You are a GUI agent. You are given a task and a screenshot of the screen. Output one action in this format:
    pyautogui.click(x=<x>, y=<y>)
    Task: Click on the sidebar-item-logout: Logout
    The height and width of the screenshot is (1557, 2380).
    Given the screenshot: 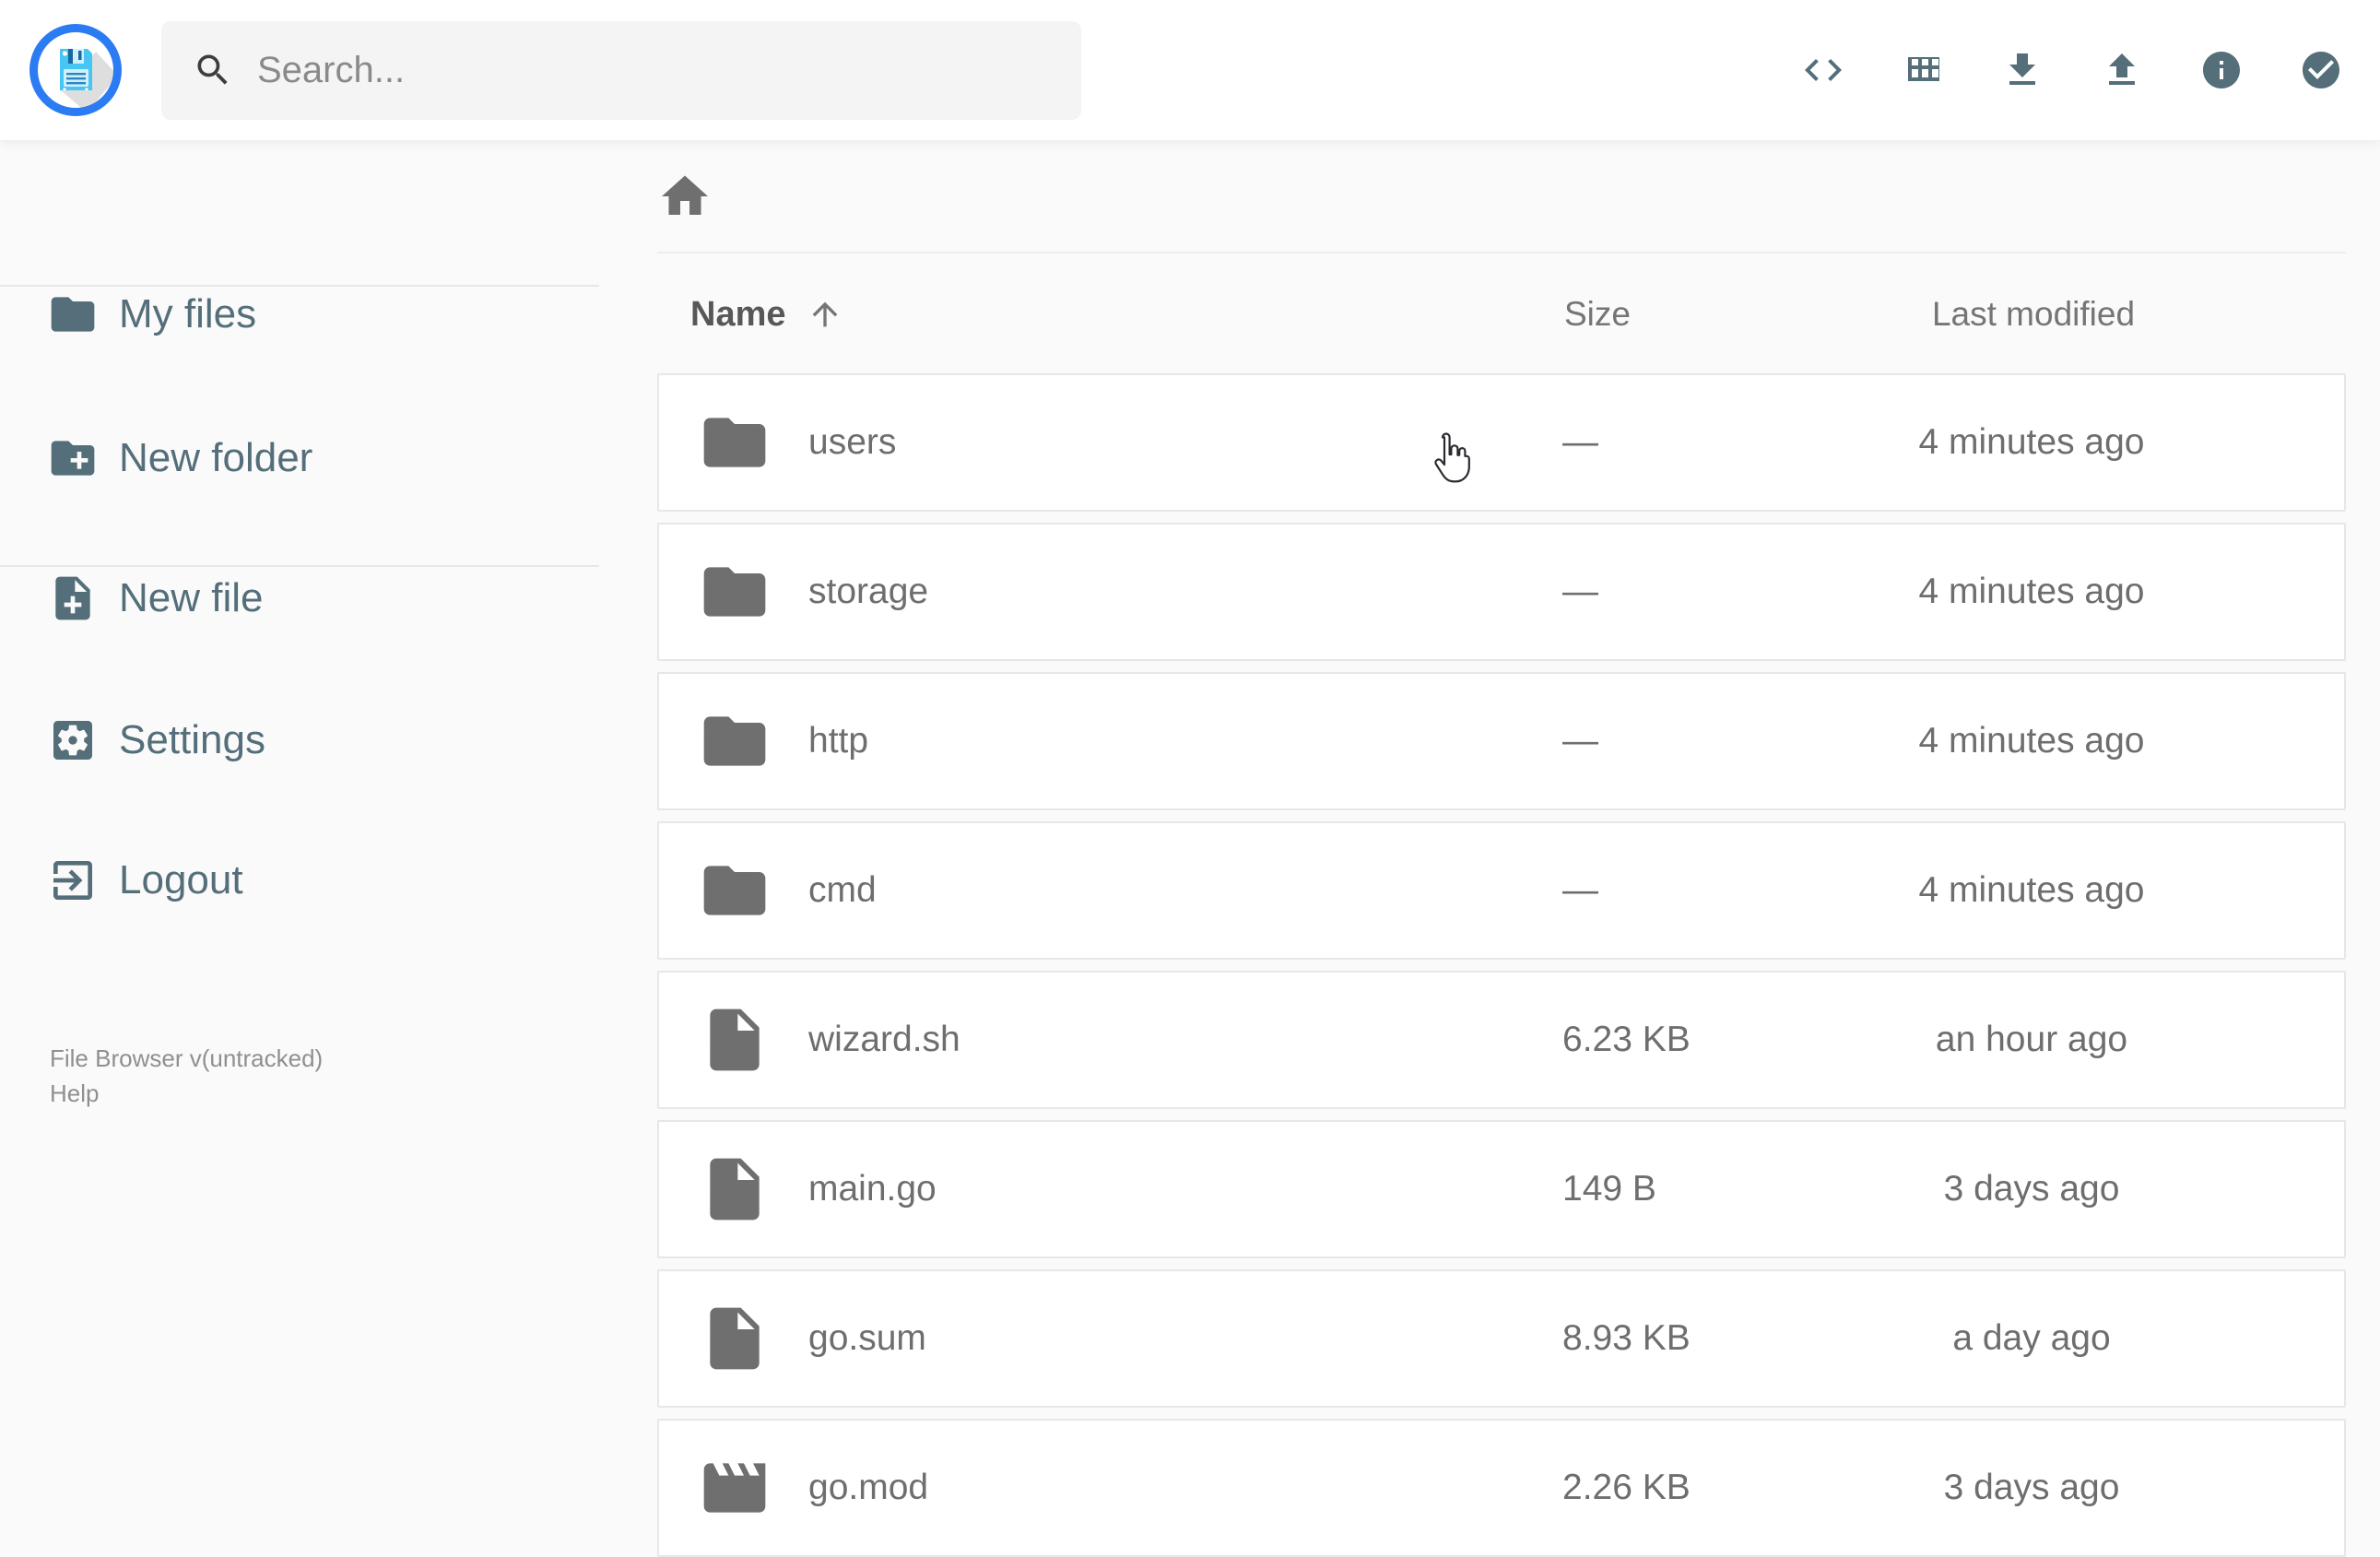 What is the action you would take?
    pyautogui.click(x=299, y=881)
    